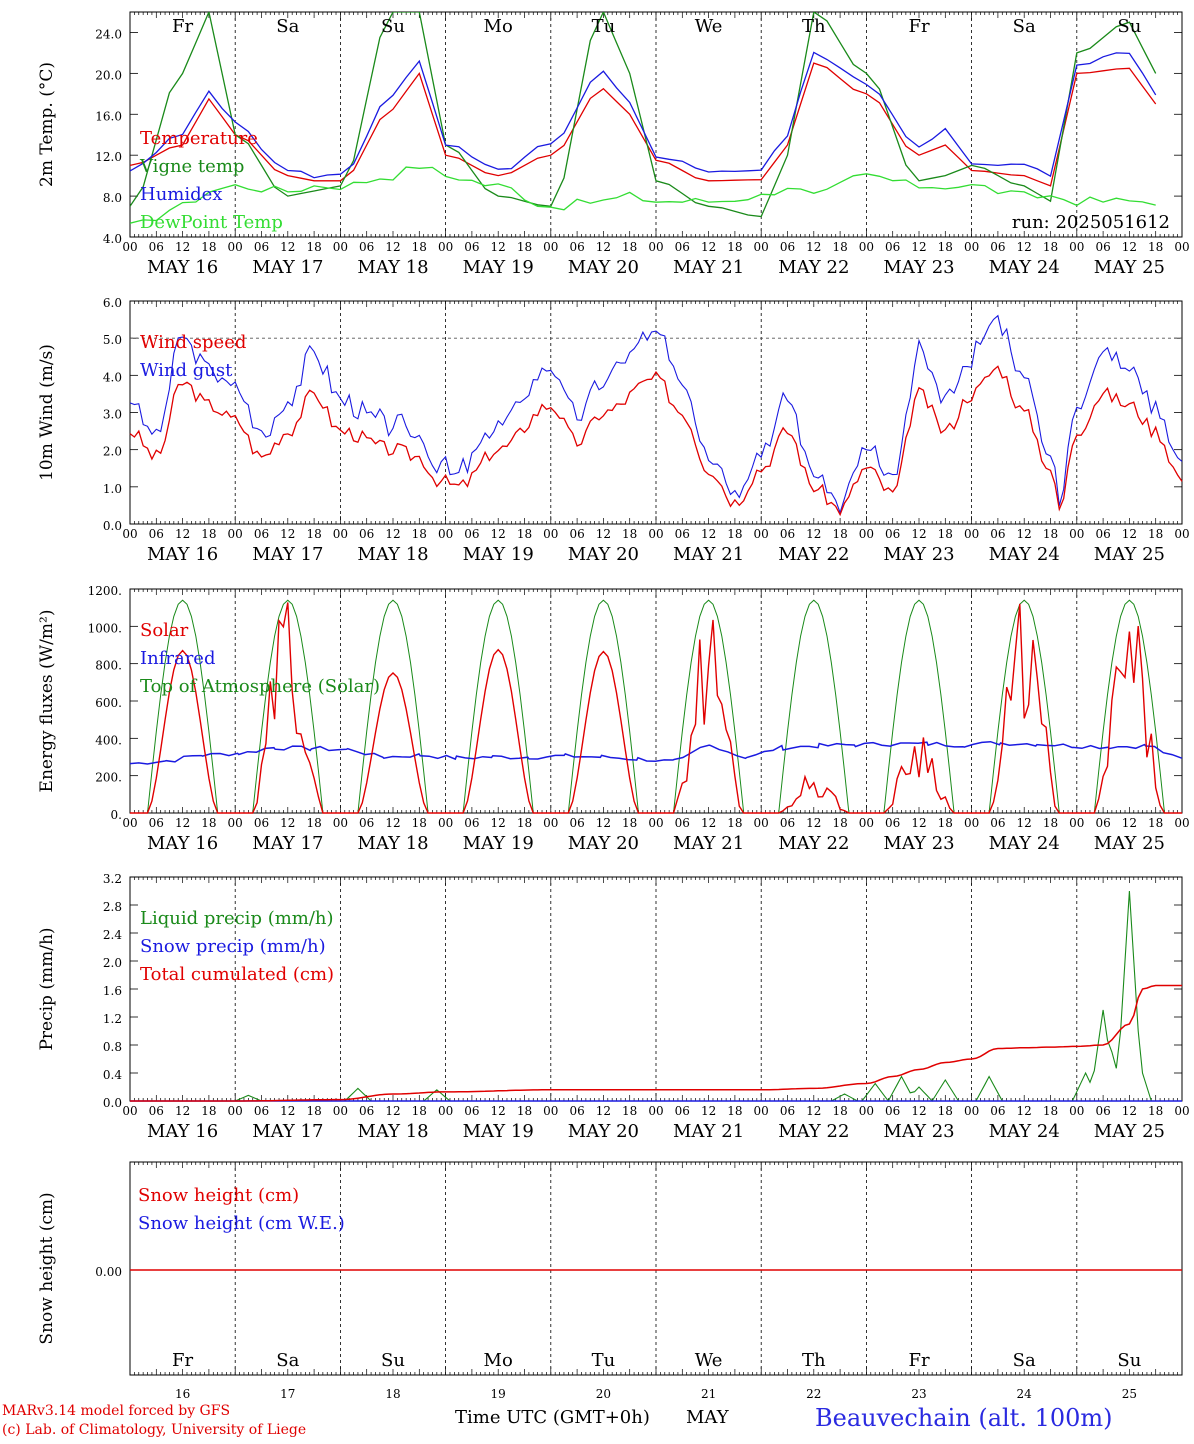 The height and width of the screenshot is (1444, 1194). Describe the element at coordinates (552, 1417) in the screenshot. I see `x-axis-label: Time UTC (GMT+0h)` at that location.